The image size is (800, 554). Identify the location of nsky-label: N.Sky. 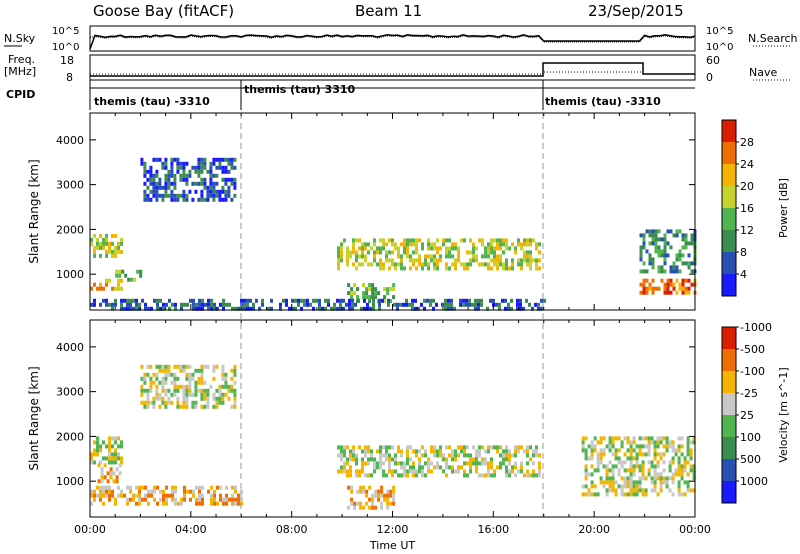
(20, 38).